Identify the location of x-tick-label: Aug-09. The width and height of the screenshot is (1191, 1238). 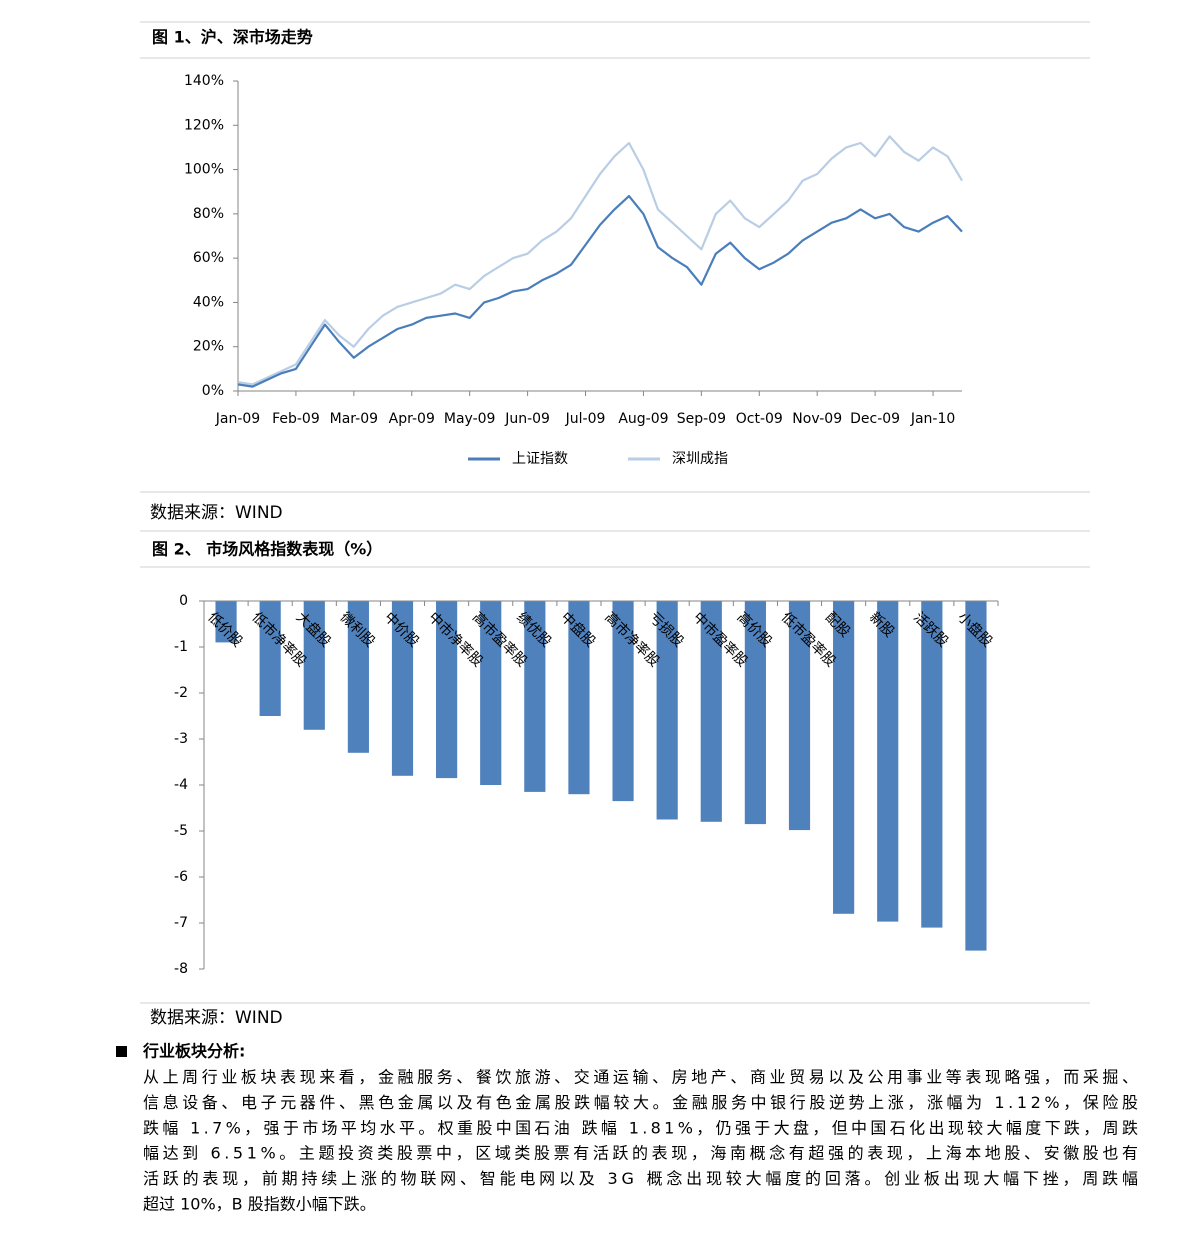
(643, 419).